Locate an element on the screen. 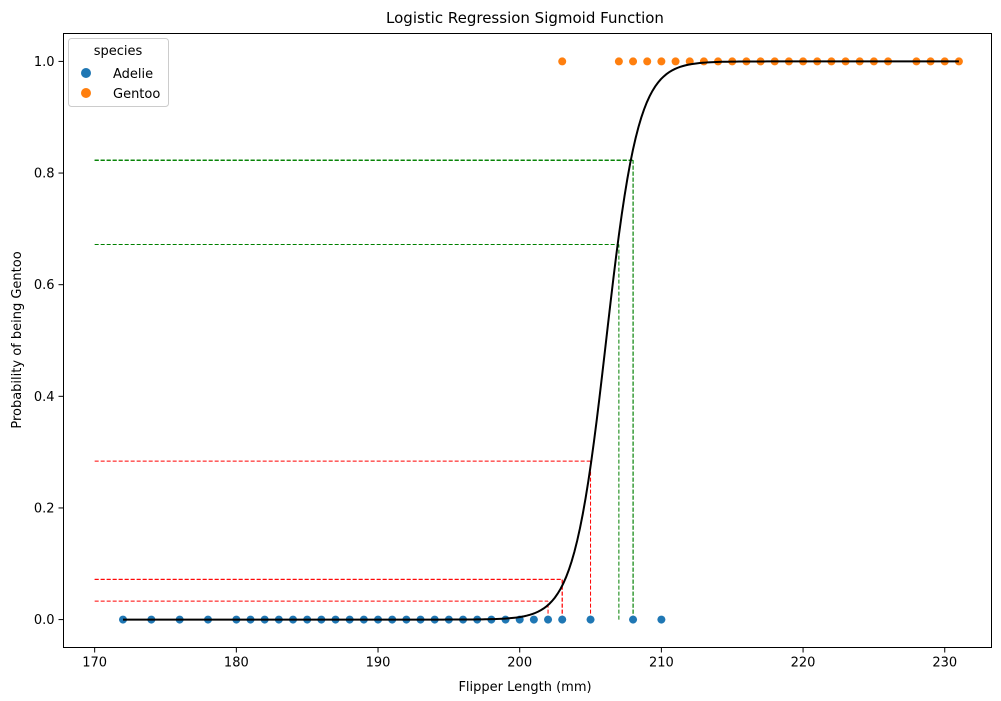 The width and height of the screenshot is (1001, 701). legend: species Adelie Gentoo is located at coordinates (118, 72).